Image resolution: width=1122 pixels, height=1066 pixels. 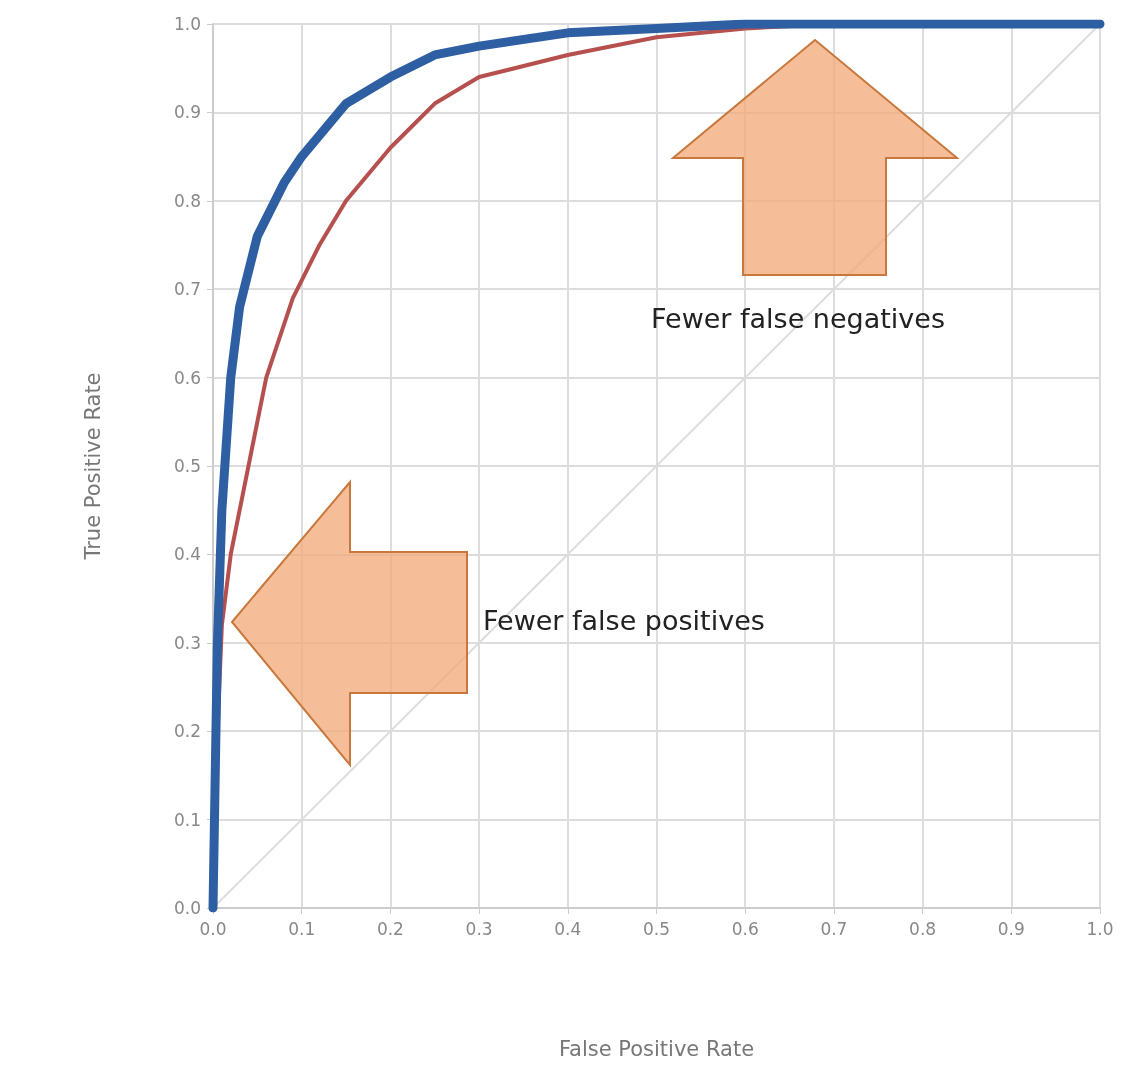 I want to click on y-tick-label: 0.0, so click(x=187, y=908).